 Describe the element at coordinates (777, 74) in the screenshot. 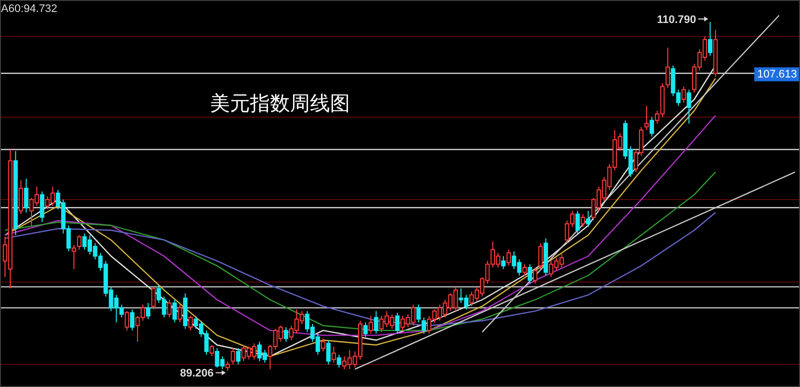

I see `ref-line-label: 107.613` at that location.